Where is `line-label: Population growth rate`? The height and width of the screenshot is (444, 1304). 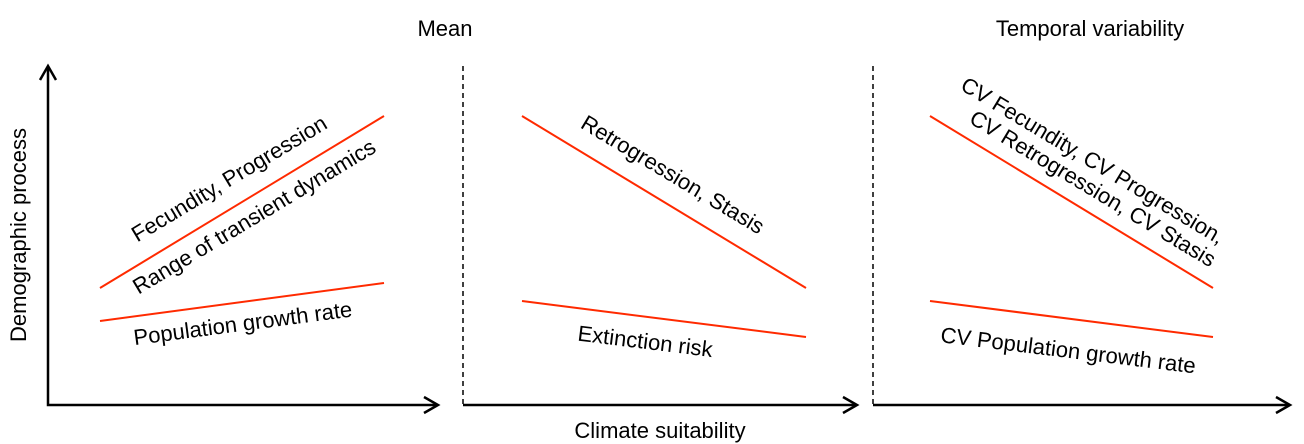
line-label: Population growth rate is located at coordinates (243, 324).